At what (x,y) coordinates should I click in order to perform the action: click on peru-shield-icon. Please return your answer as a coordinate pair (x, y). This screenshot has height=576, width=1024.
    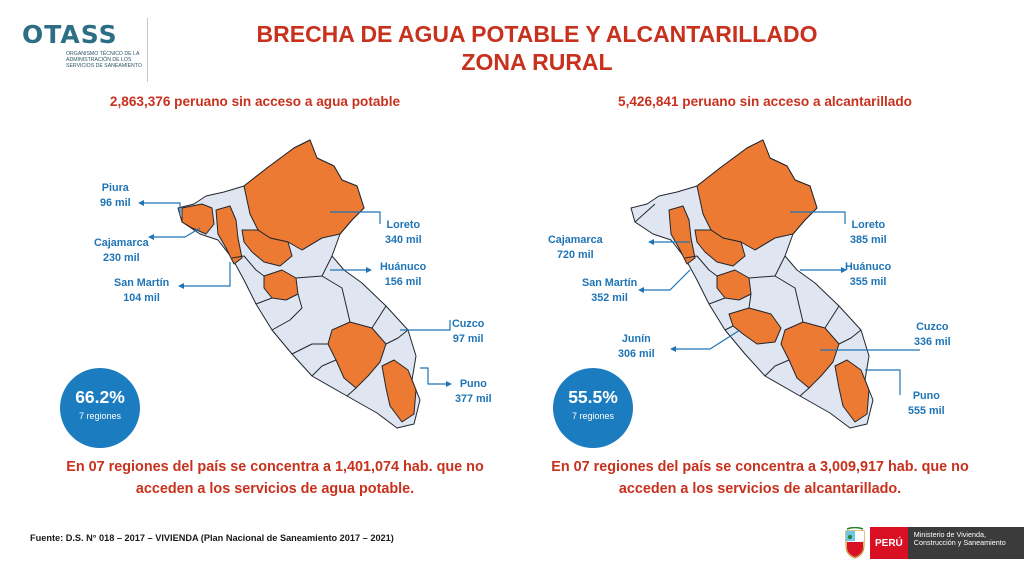
    Looking at the image, I should click on (855, 543).